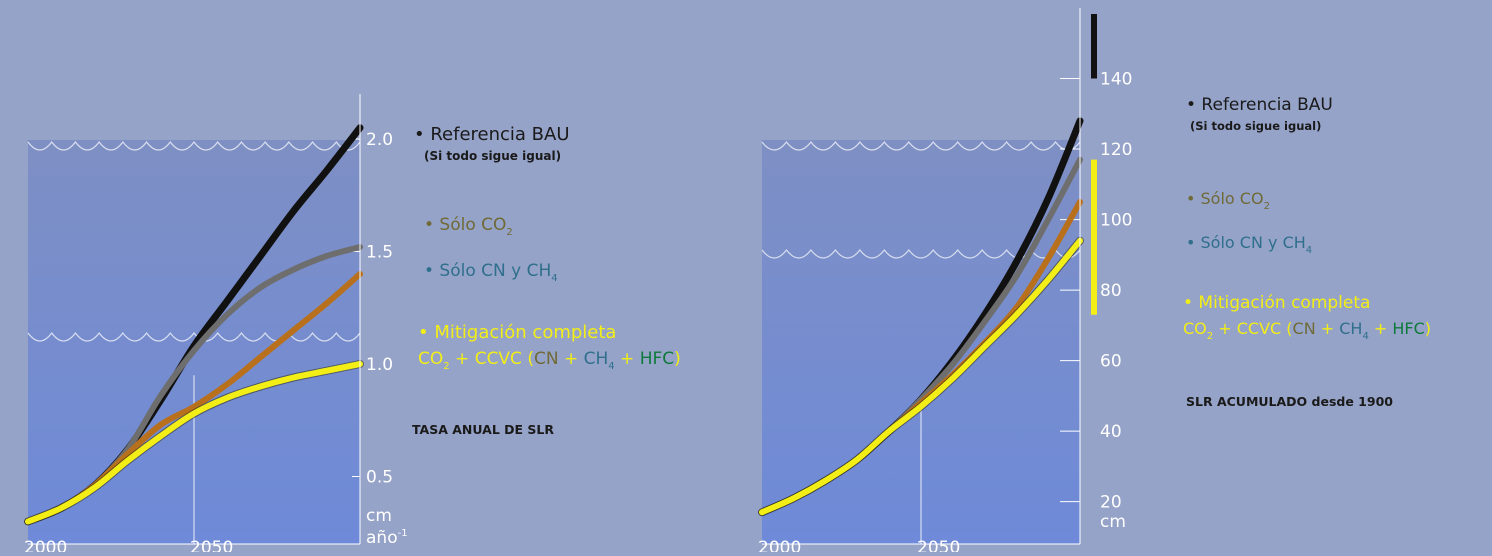 The height and width of the screenshot is (556, 1492). What do you see at coordinates (1228, 200) in the screenshot?
I see `legend-co2-right: • Sólo CO2` at bounding box center [1228, 200].